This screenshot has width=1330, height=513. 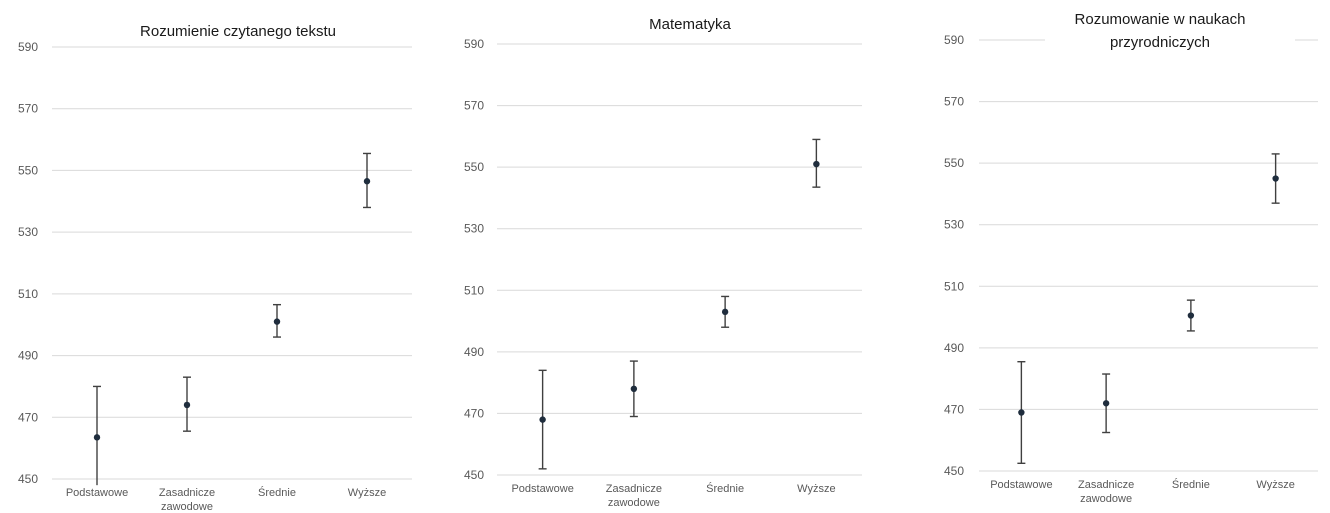 I want to click on chart-title: Rozumowanie w naukach, so click(x=1160, y=19).